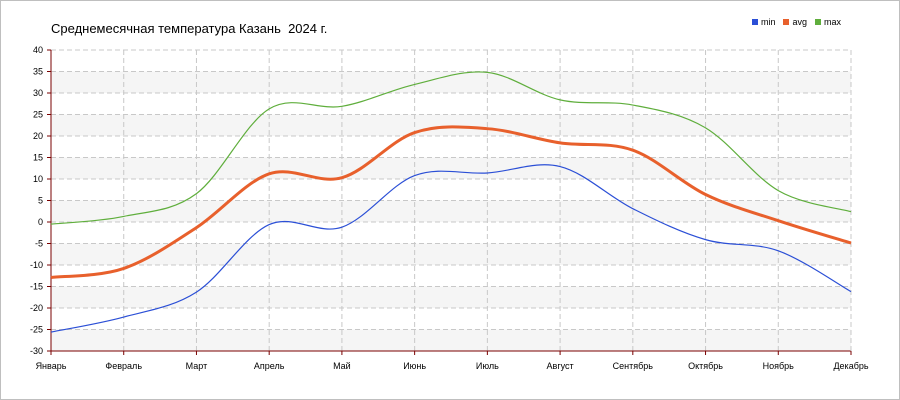 This screenshot has width=900, height=400. Describe the element at coordinates (817, 22) in the screenshot. I see `legend-swatch-max` at that location.